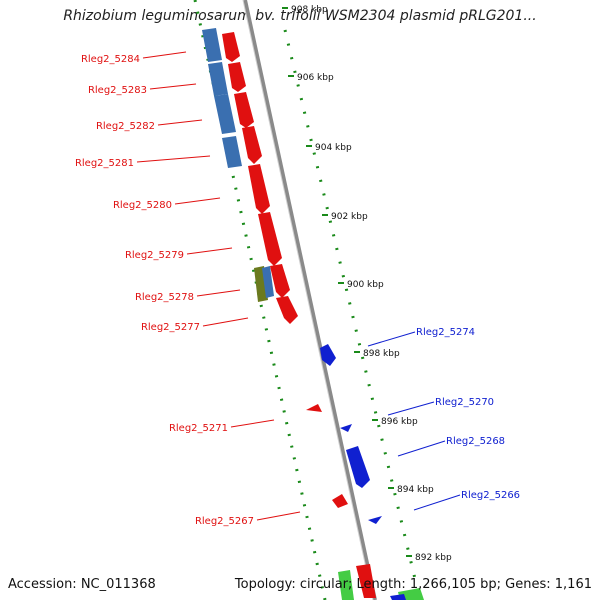  What do you see at coordinates (443, 419) in the screenshot?
I see `reverse-gene-labels: Rleg2_5274 Rleg2_5270 Rleg2_5268 Rleg2_5266` at bounding box center [443, 419].